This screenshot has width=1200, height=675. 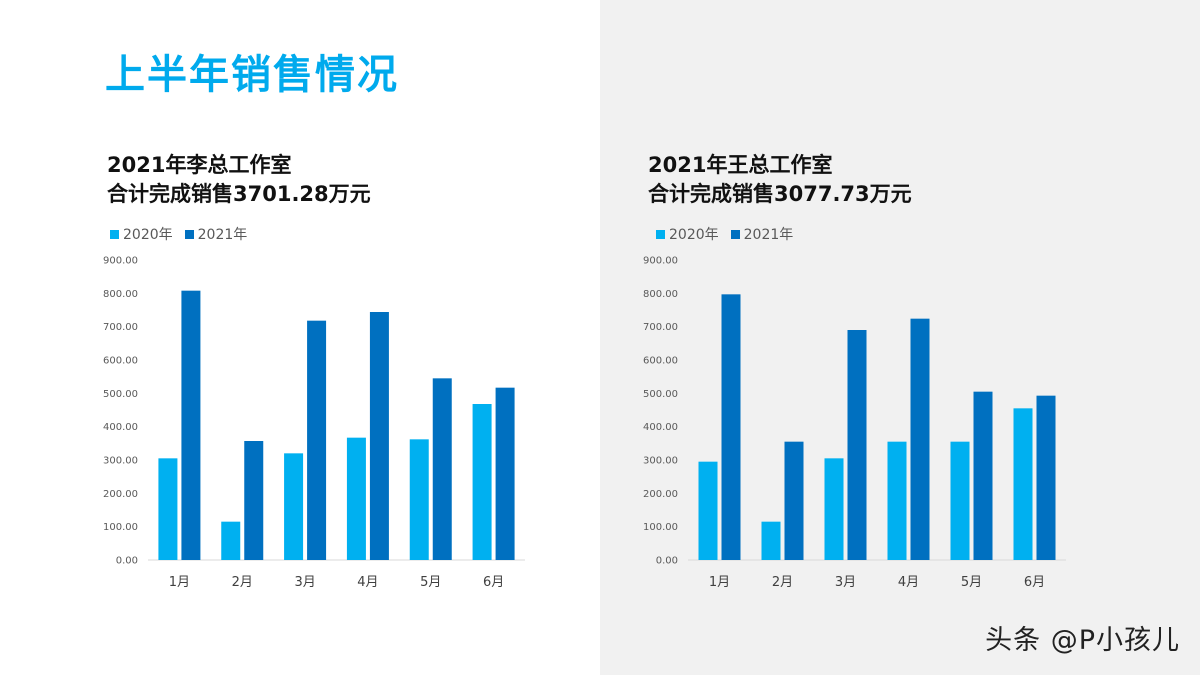 What do you see at coordinates (252, 75) in the screenshot?
I see `page-title: 上半年销售情况` at bounding box center [252, 75].